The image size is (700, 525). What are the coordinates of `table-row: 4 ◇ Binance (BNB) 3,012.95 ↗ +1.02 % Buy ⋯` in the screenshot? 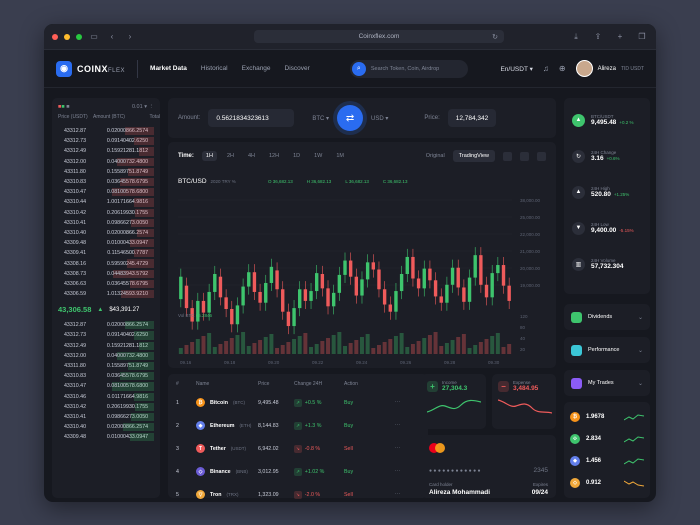 It's located at (298, 471).